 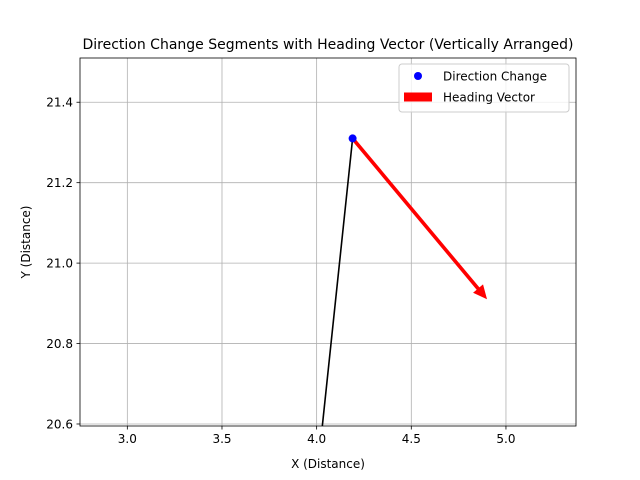 What do you see at coordinates (418, 97) in the screenshot?
I see `legend-marker-heading-vector` at bounding box center [418, 97].